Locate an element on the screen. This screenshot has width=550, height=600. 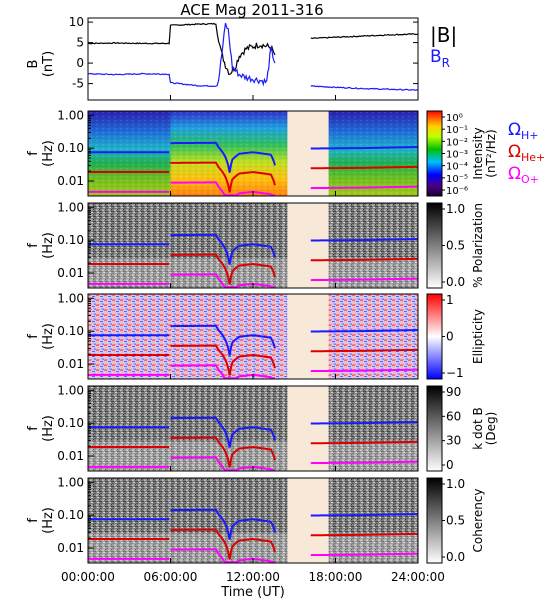
panel-polarization: 1.00 0.10 0.01 f (Hz) 1.0 0.5 0.0 % Polarization is located at coordinates (255, 244).